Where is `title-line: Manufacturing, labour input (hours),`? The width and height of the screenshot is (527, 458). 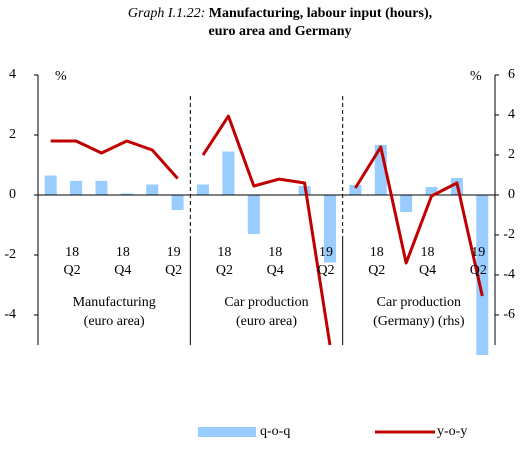
title-line: Manufacturing, labour input (hours), is located at coordinates (320, 13).